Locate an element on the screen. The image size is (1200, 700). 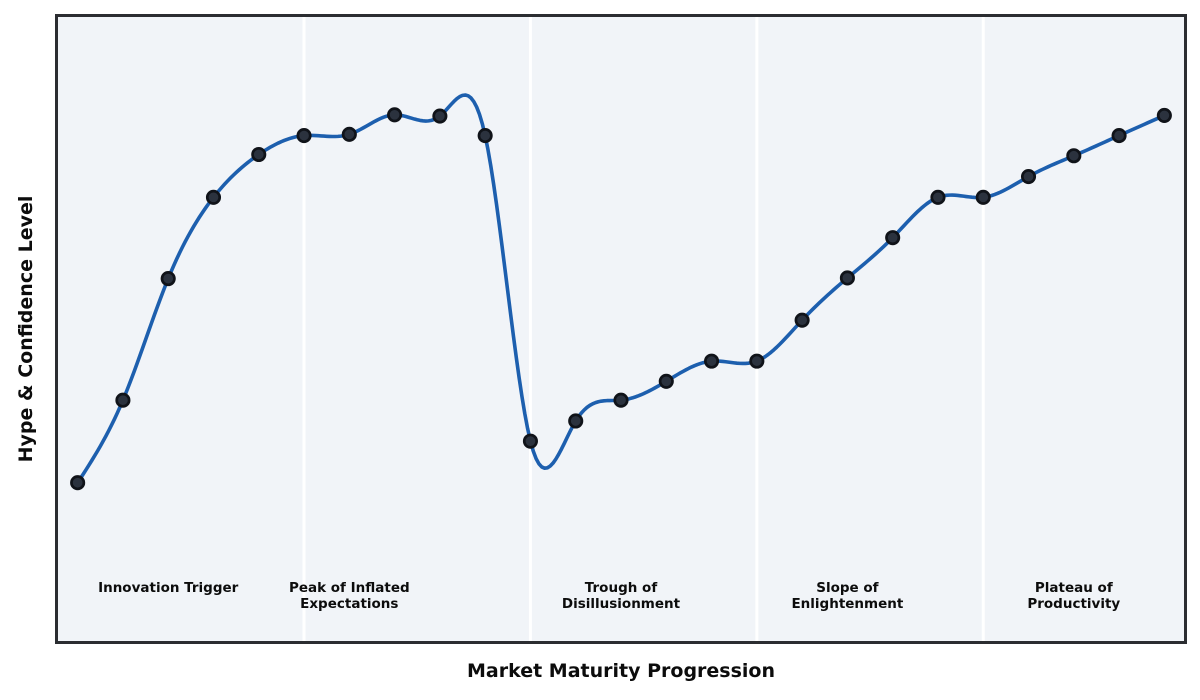
x-axis-label: Market Maturity Progression is located at coordinates (621, 671).